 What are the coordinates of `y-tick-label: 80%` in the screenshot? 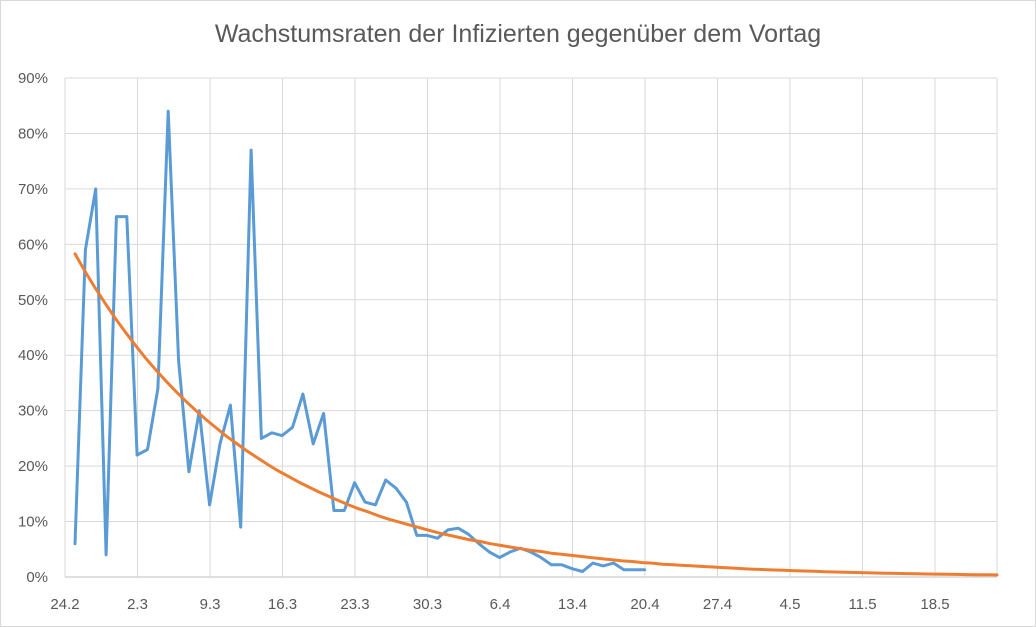 It's located at (33, 133).